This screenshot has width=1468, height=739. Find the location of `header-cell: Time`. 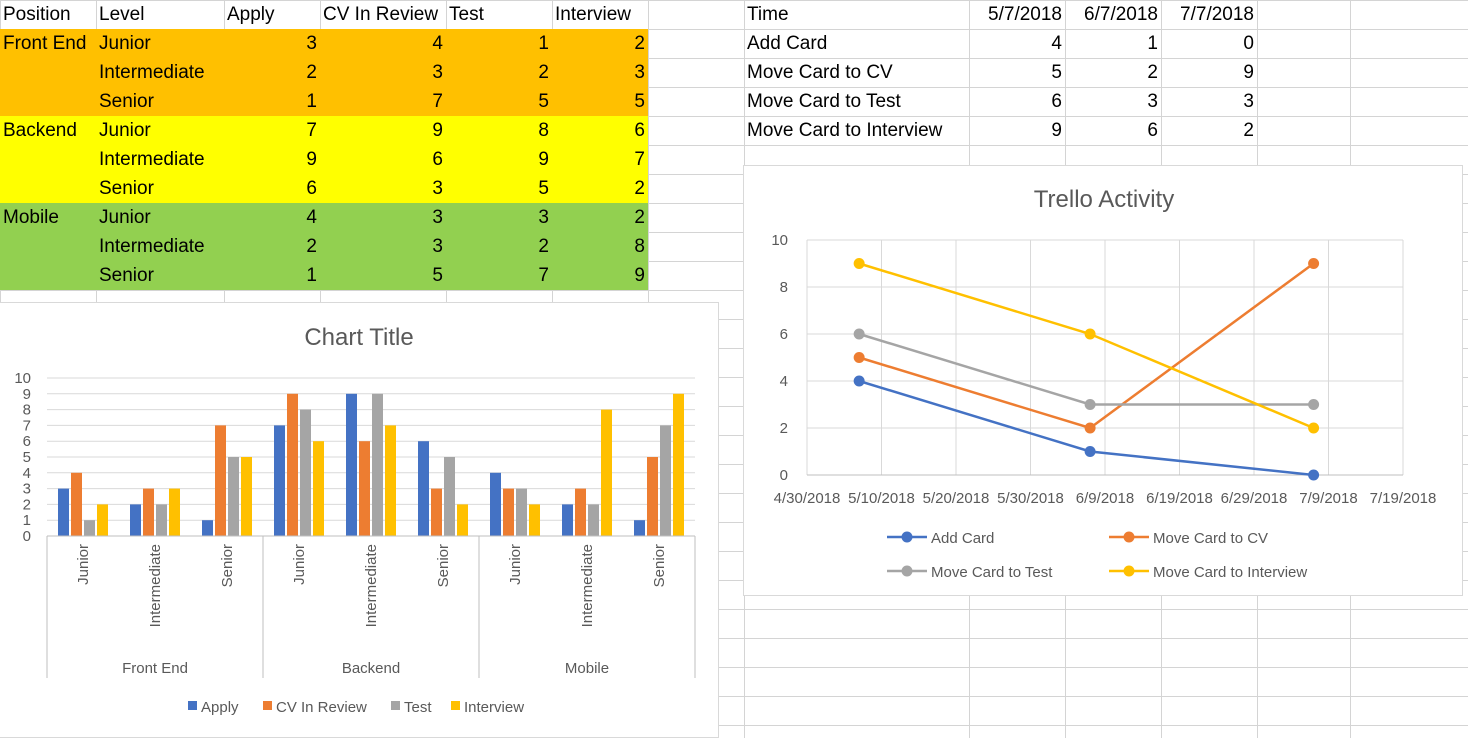

header-cell: Time is located at coordinates (768, 14).